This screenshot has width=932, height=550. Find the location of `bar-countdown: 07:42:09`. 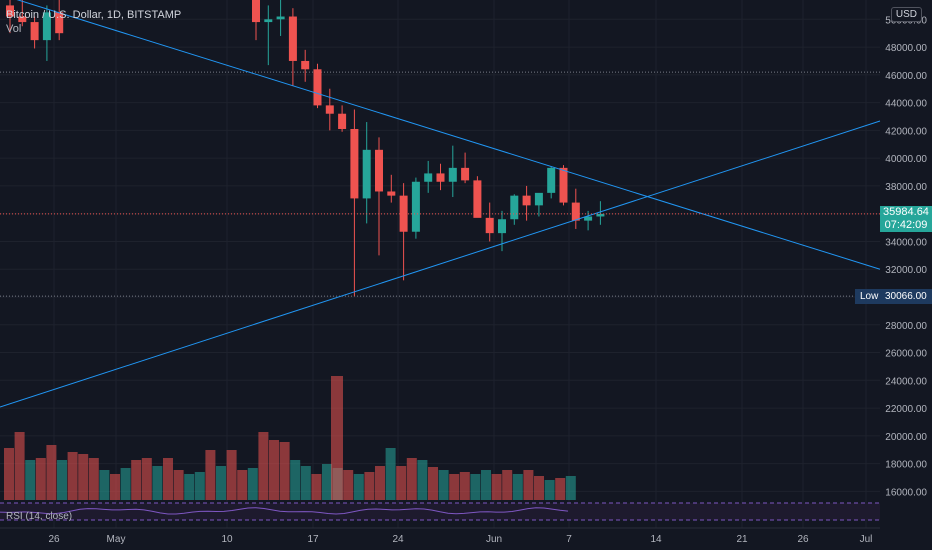

bar-countdown: 07:42:09 is located at coordinates (906, 225).